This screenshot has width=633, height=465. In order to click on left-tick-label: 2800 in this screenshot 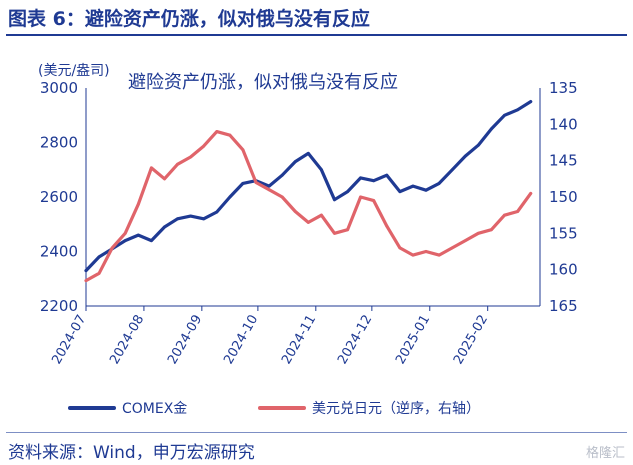, I will do `click(59, 143)`.